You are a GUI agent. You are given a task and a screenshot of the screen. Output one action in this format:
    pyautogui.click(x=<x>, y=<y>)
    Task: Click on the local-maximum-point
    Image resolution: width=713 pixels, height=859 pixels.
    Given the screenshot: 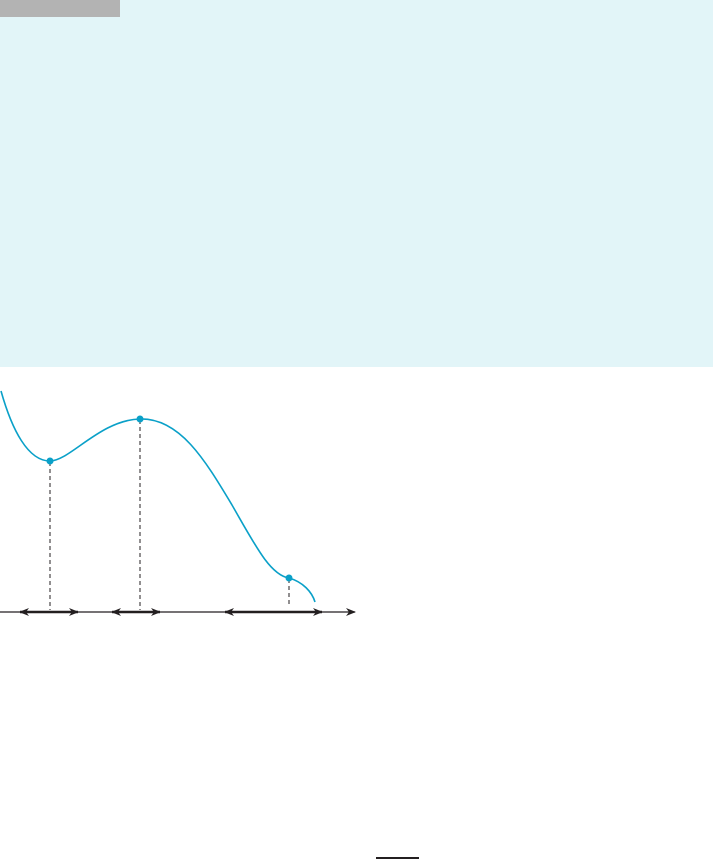 What is the action you would take?
    pyautogui.click(x=140, y=419)
    